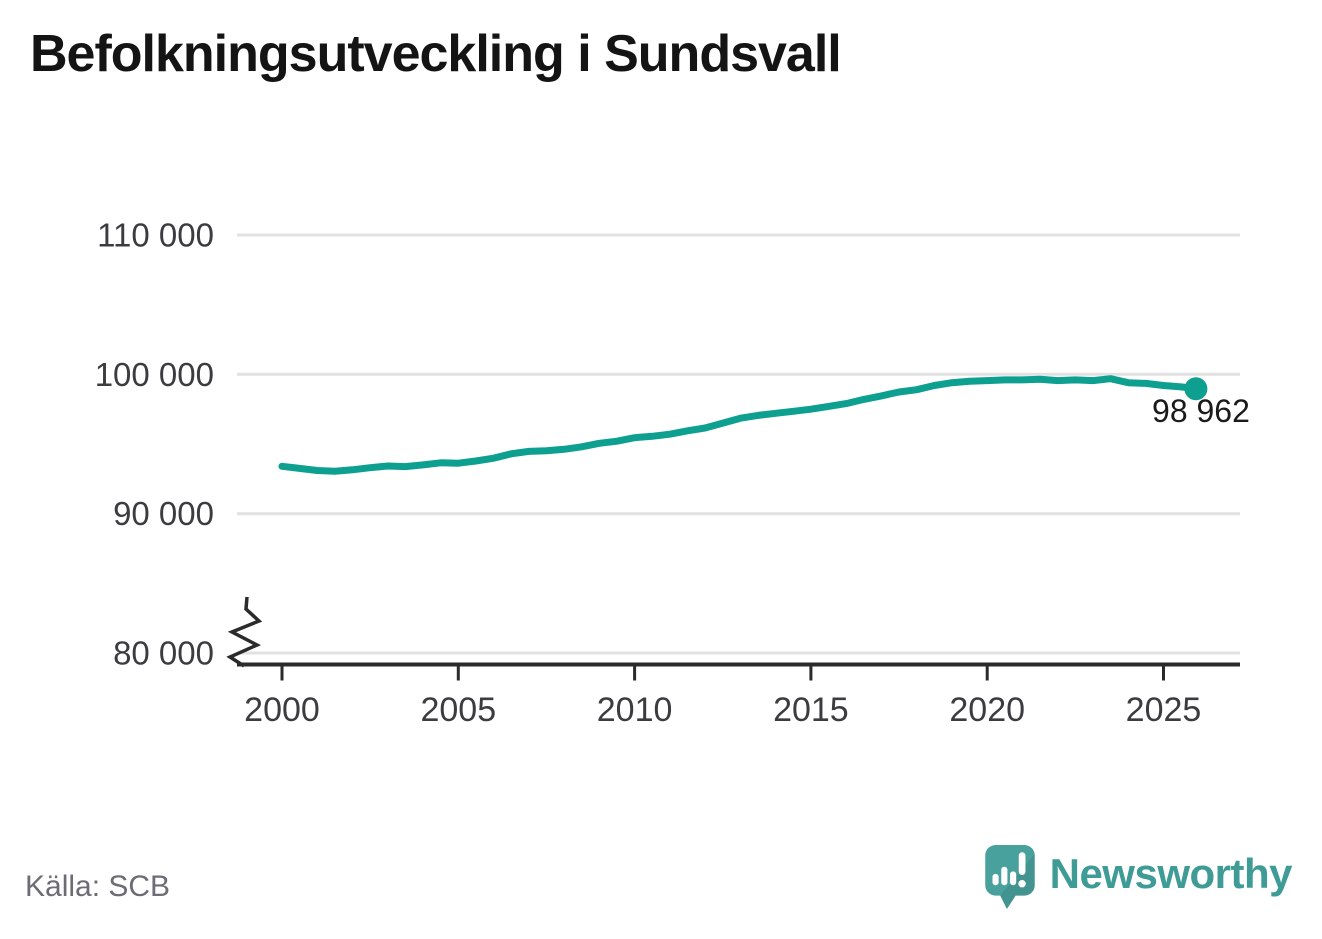 The height and width of the screenshot is (939, 1322). I want to click on source-note: Källa: SCB, so click(98, 886).